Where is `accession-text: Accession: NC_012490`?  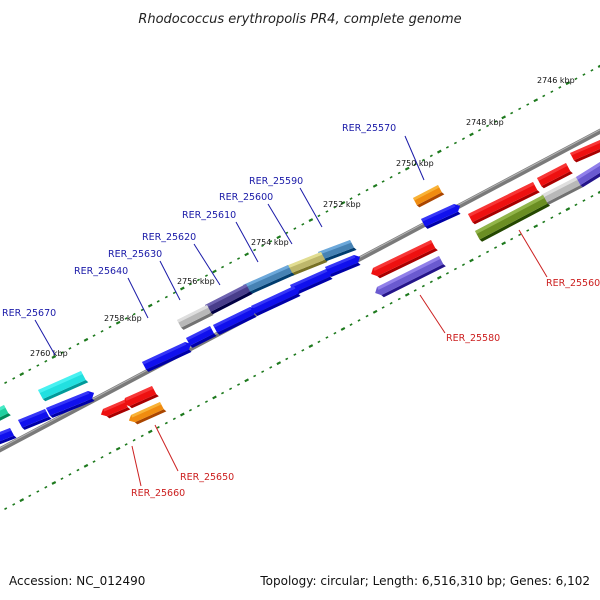
accession-text: Accession: NC_012490 is located at coordinates (77, 581).